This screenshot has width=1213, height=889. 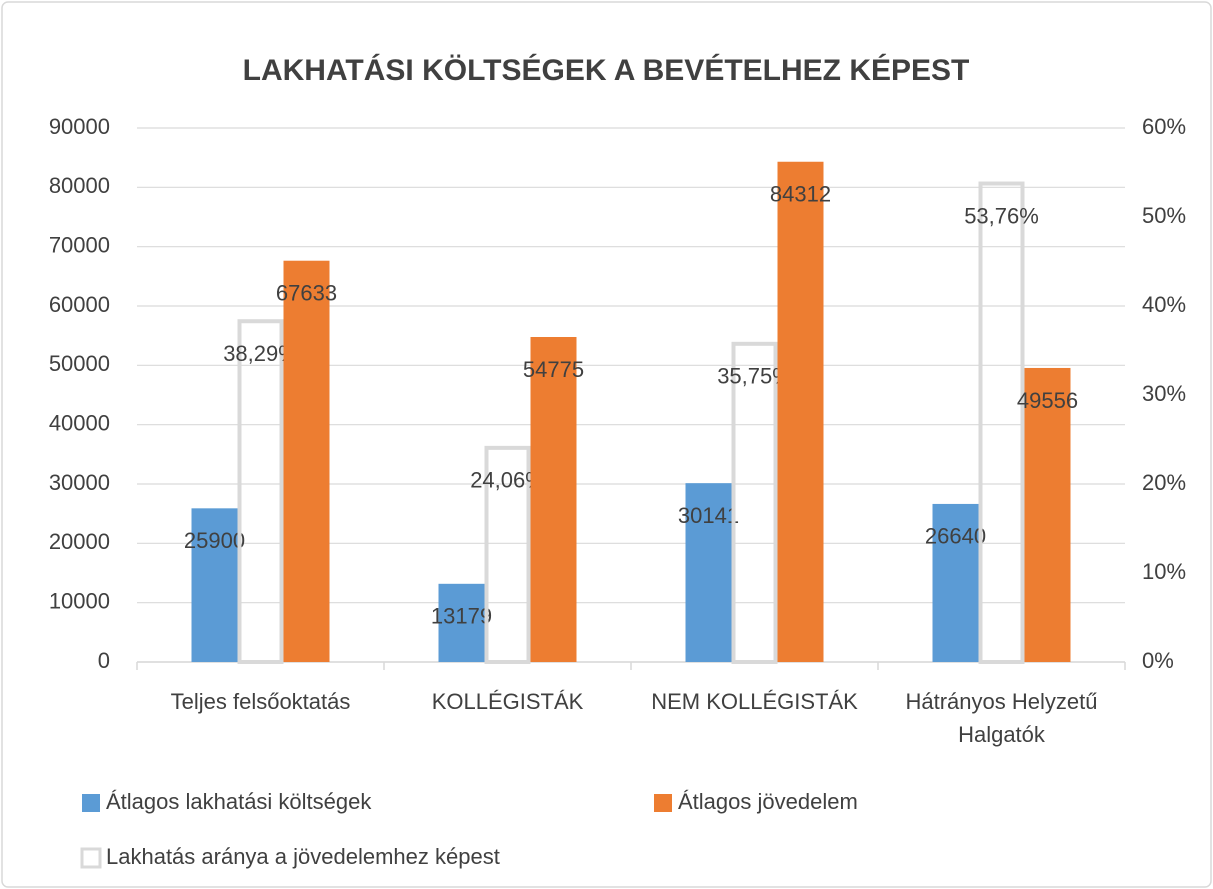 What do you see at coordinates (955, 536) in the screenshot?
I see `data-label: 26640` at bounding box center [955, 536].